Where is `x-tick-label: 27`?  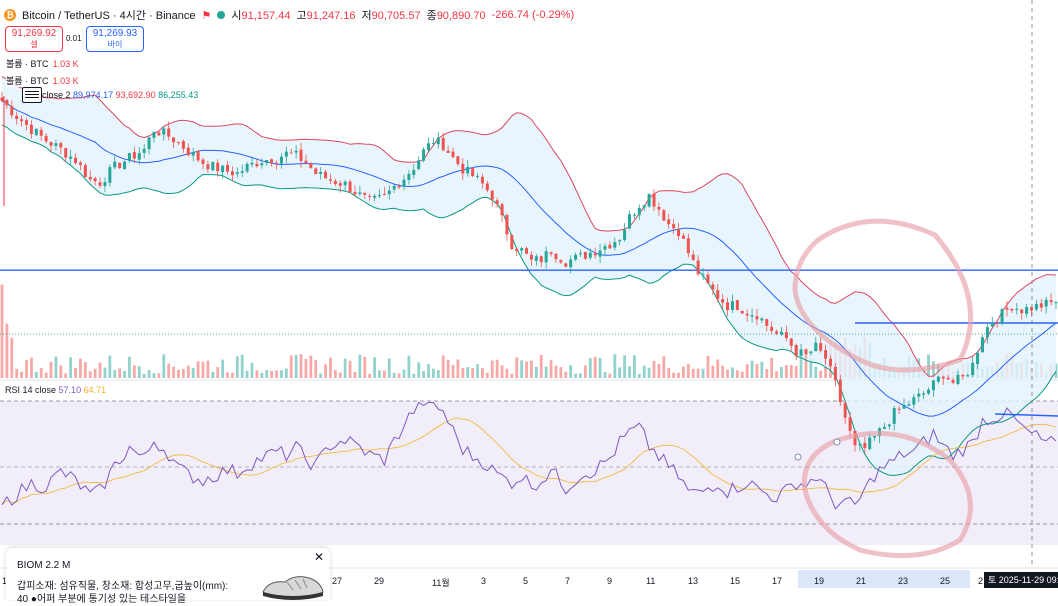 x-tick-label: 27 is located at coordinates (337, 581).